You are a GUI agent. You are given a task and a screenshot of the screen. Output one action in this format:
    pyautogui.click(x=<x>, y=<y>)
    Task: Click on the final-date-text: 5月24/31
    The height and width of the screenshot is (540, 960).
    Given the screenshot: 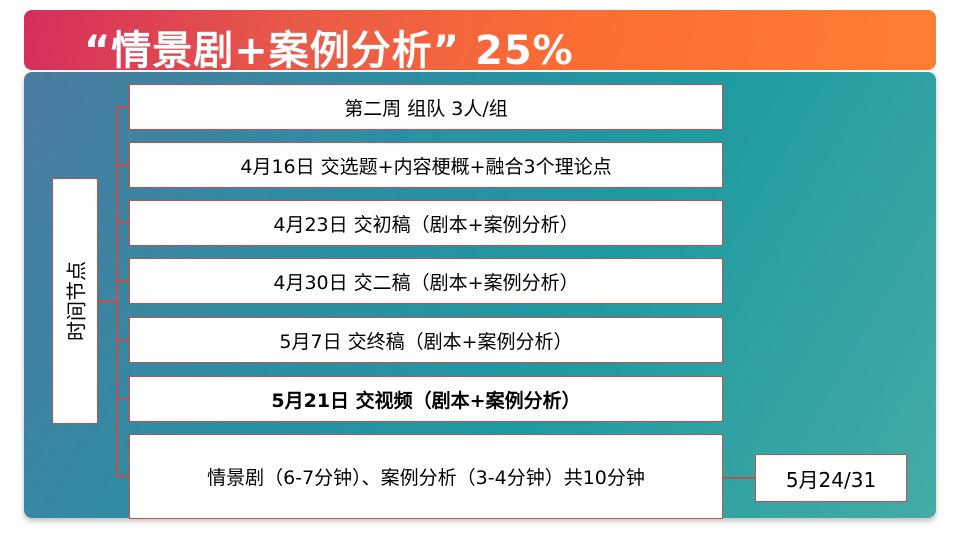 What is the action you would take?
    pyautogui.click(x=831, y=479)
    